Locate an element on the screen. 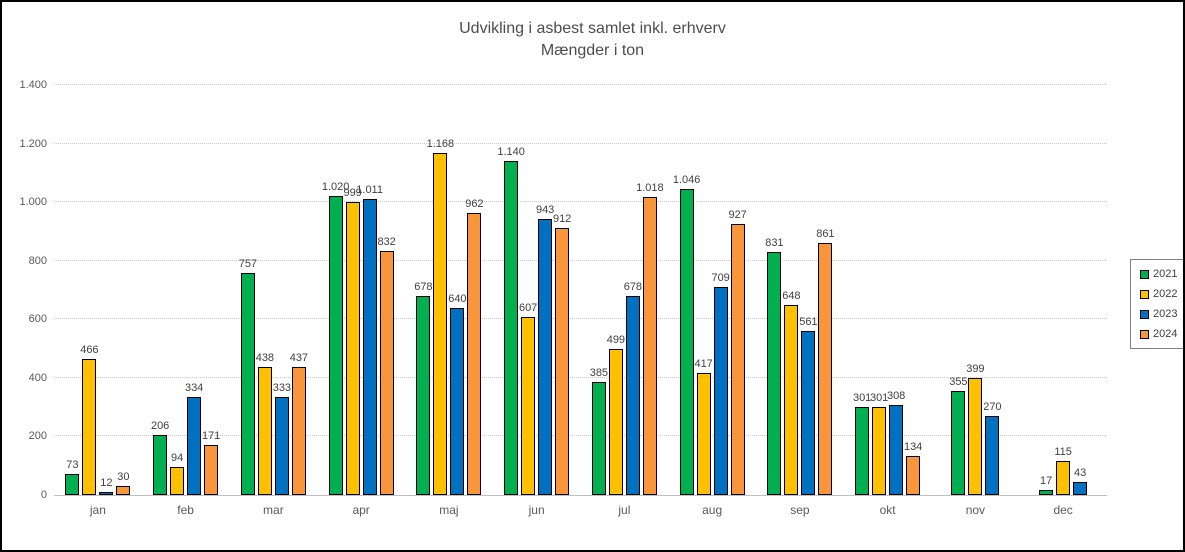 Image resolution: width=1185 pixels, height=552 pixels. legend-label: 2023 is located at coordinates (1165, 314).